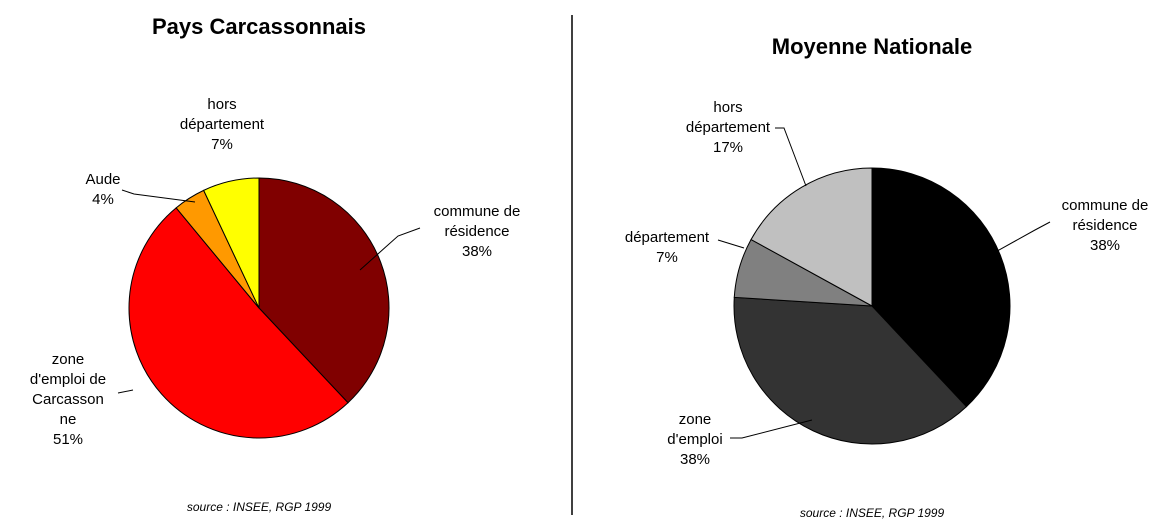 The width and height of the screenshot is (1157, 520). What do you see at coordinates (872, 46) in the screenshot?
I see `chart-title: Moyenne Nationale` at bounding box center [872, 46].